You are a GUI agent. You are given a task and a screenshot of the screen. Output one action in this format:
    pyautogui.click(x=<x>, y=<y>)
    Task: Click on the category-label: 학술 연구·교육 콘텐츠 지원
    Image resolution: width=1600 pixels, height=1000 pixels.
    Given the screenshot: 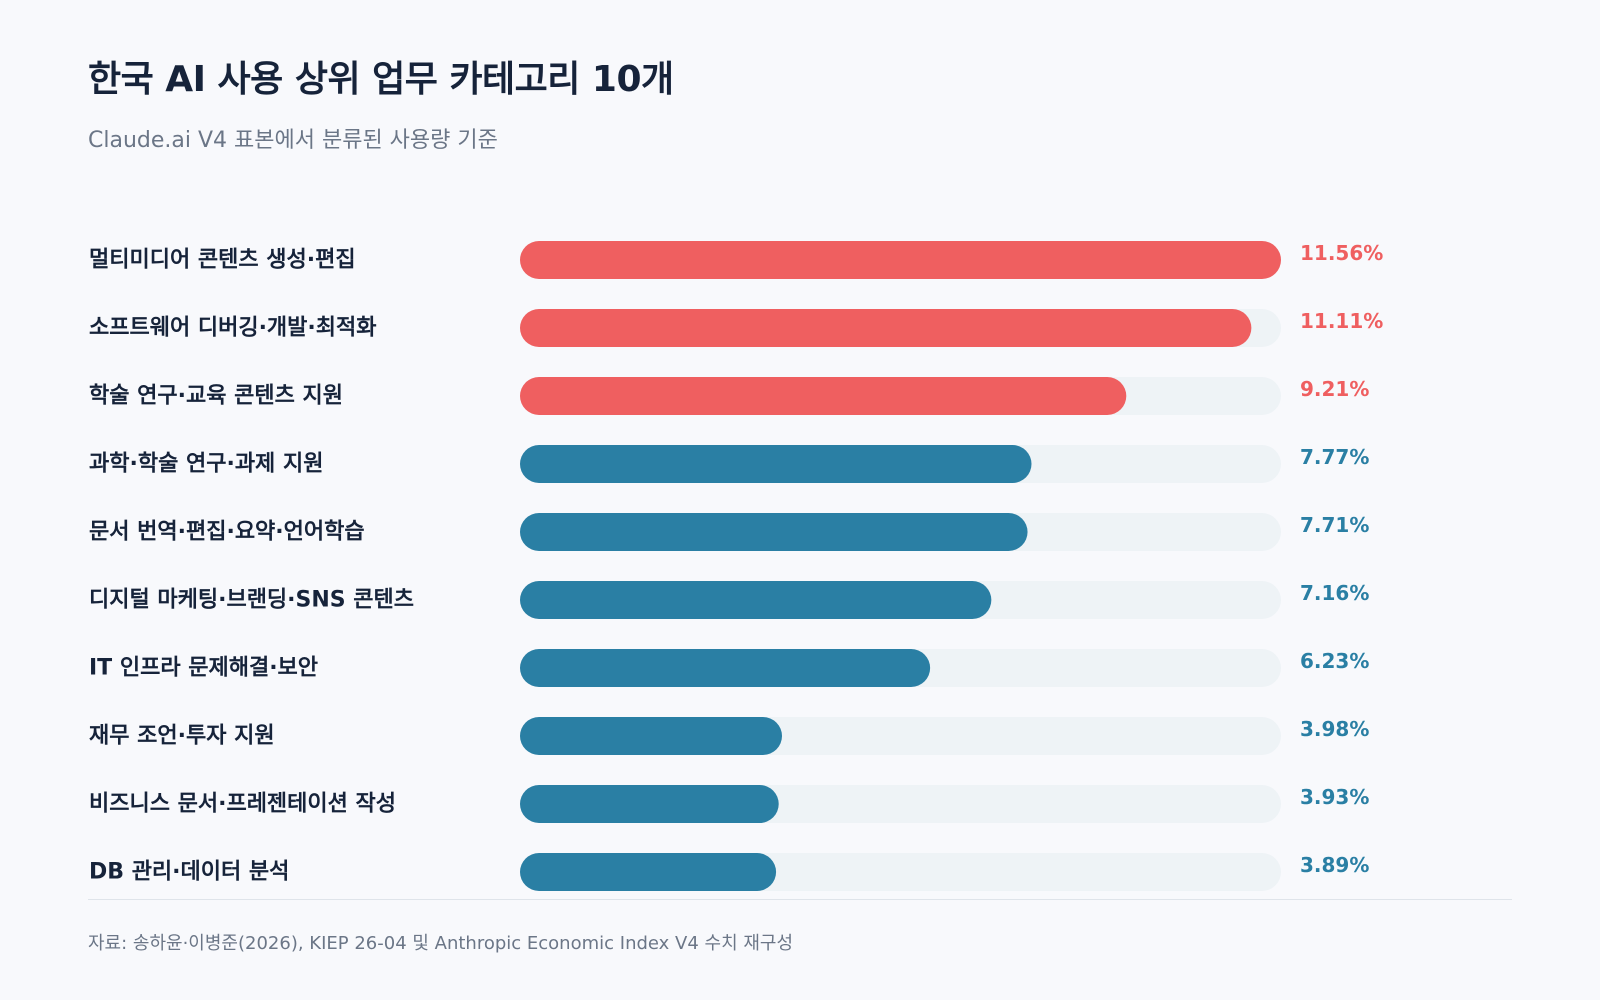 What is the action you would take?
    pyautogui.click(x=216, y=396)
    